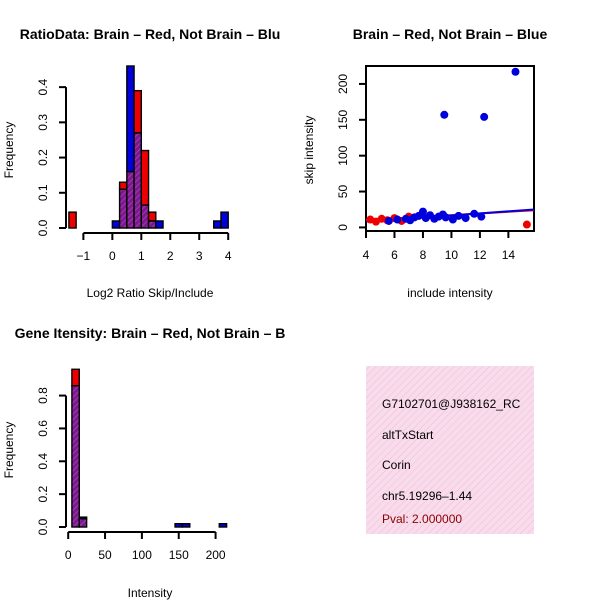  Describe the element at coordinates (451, 404) in the screenshot. I see `info-gene-id: G7102701@J938162_RC` at that location.